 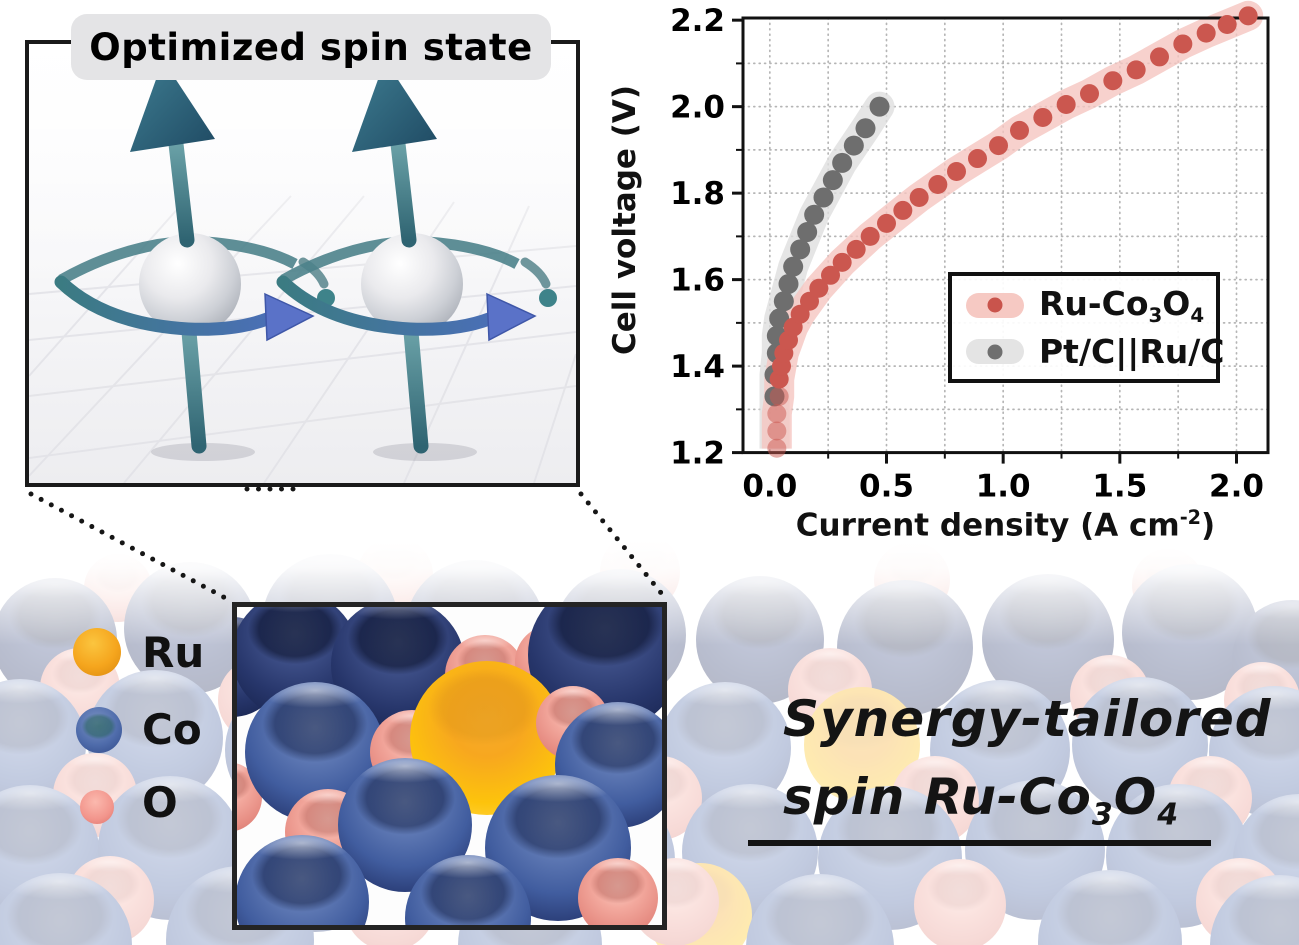 What do you see at coordinates (981, 800) in the screenshot?
I see `caption-line2: spin Ru-Co3O4` at bounding box center [981, 800].